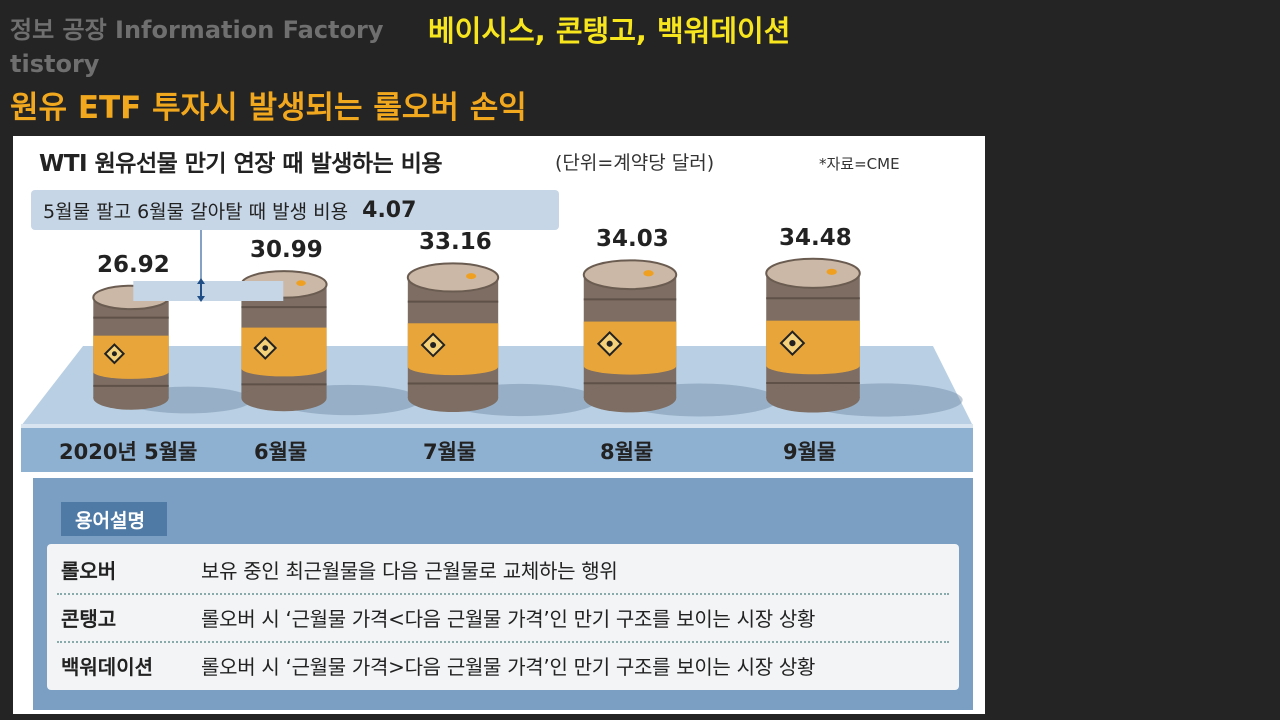 This screenshot has height=720, width=1280. I want to click on platform-front, so click(497, 449).